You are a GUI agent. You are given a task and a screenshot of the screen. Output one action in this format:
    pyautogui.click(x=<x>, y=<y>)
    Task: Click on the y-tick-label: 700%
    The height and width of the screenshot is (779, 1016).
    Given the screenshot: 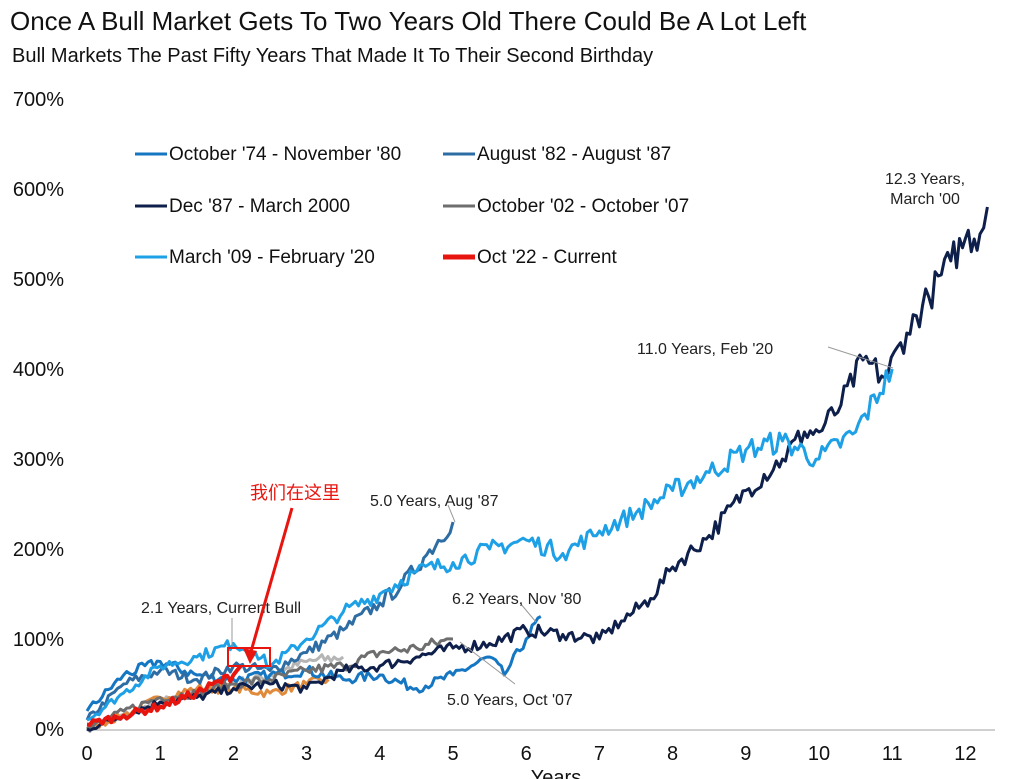 What is the action you would take?
    pyautogui.click(x=38, y=100)
    